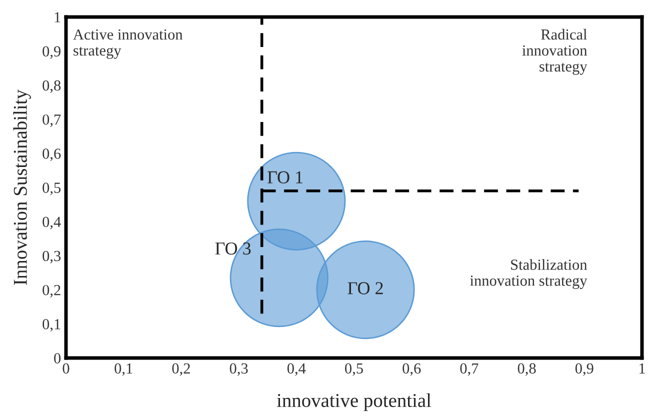  What do you see at coordinates (66, 368) in the screenshot?
I see `x-tick-label: 0` at bounding box center [66, 368].